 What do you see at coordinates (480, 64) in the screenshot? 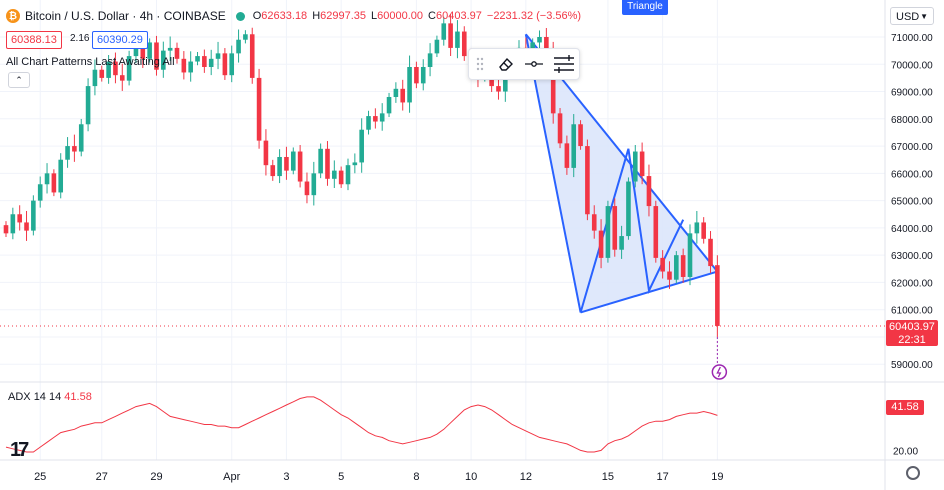
I see `drag-handle-icon` at bounding box center [480, 64].